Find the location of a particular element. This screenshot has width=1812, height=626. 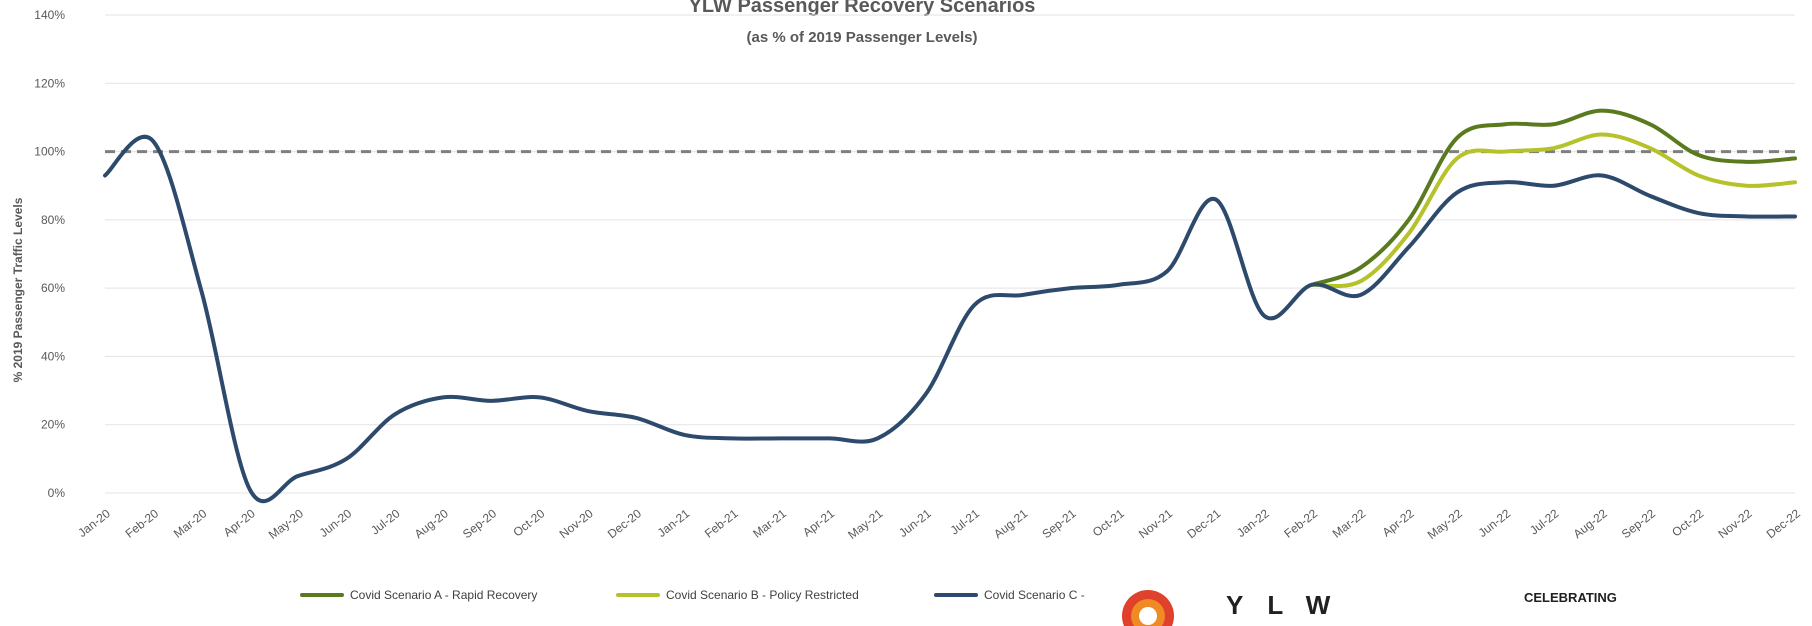

x-tick-label: May-22 is located at coordinates (1445, 524).